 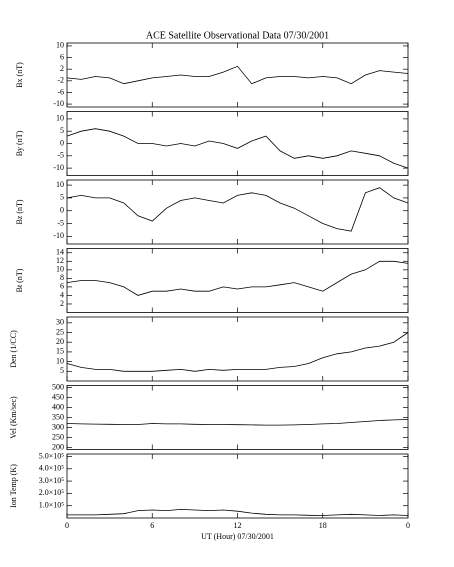 I want to click on y-tick-label: 1.0×10⁵, so click(x=52, y=505).